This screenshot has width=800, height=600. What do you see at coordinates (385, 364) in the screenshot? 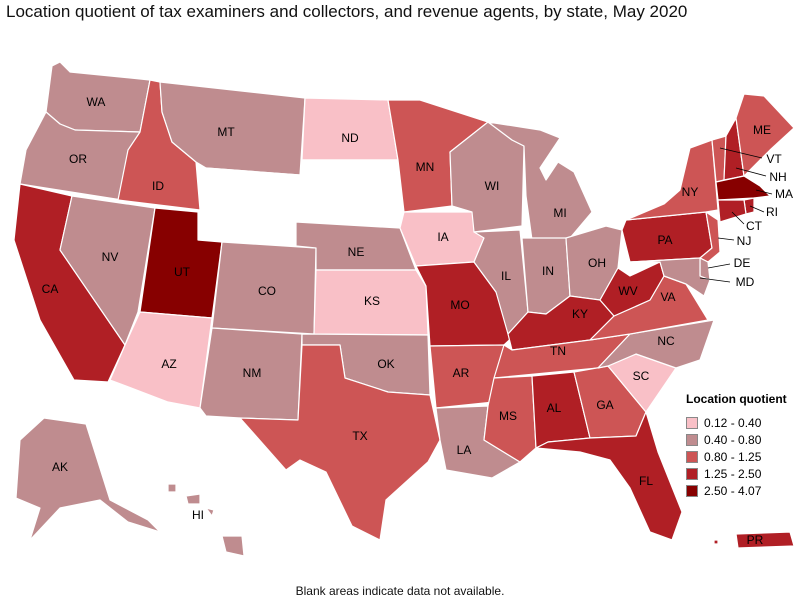
I see `label-ok: OK` at bounding box center [385, 364].